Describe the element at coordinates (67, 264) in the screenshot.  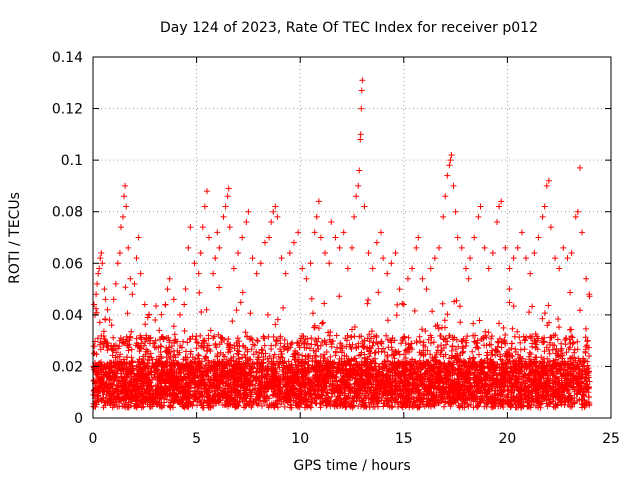
I see `y-tick-label: 0.06` at that location.